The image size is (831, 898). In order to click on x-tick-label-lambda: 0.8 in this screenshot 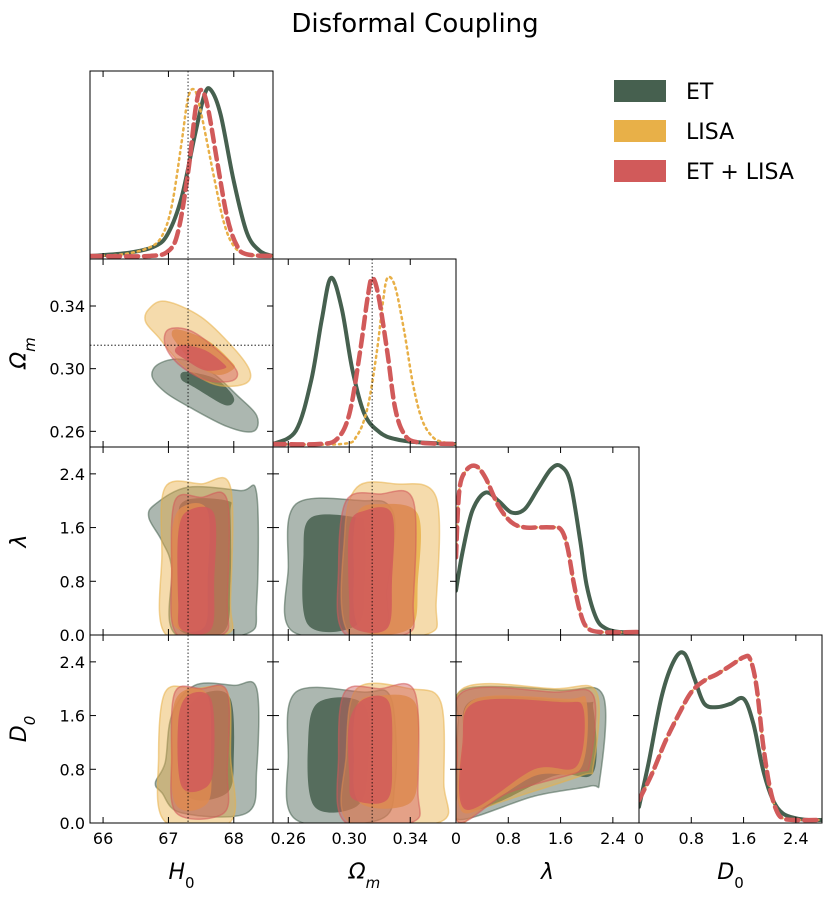, I will do `click(508, 838)`.